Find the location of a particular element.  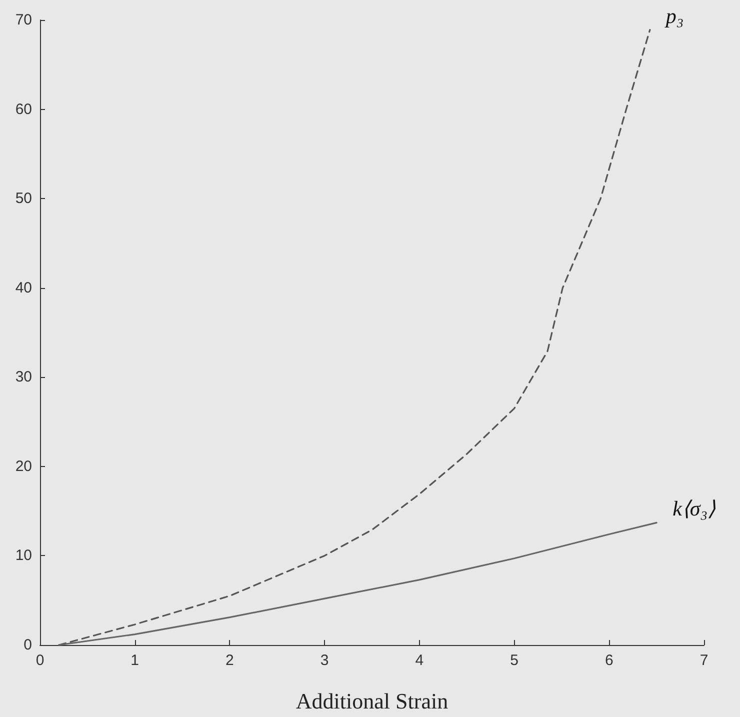

x-tick-label: 6 is located at coordinates (609, 660).